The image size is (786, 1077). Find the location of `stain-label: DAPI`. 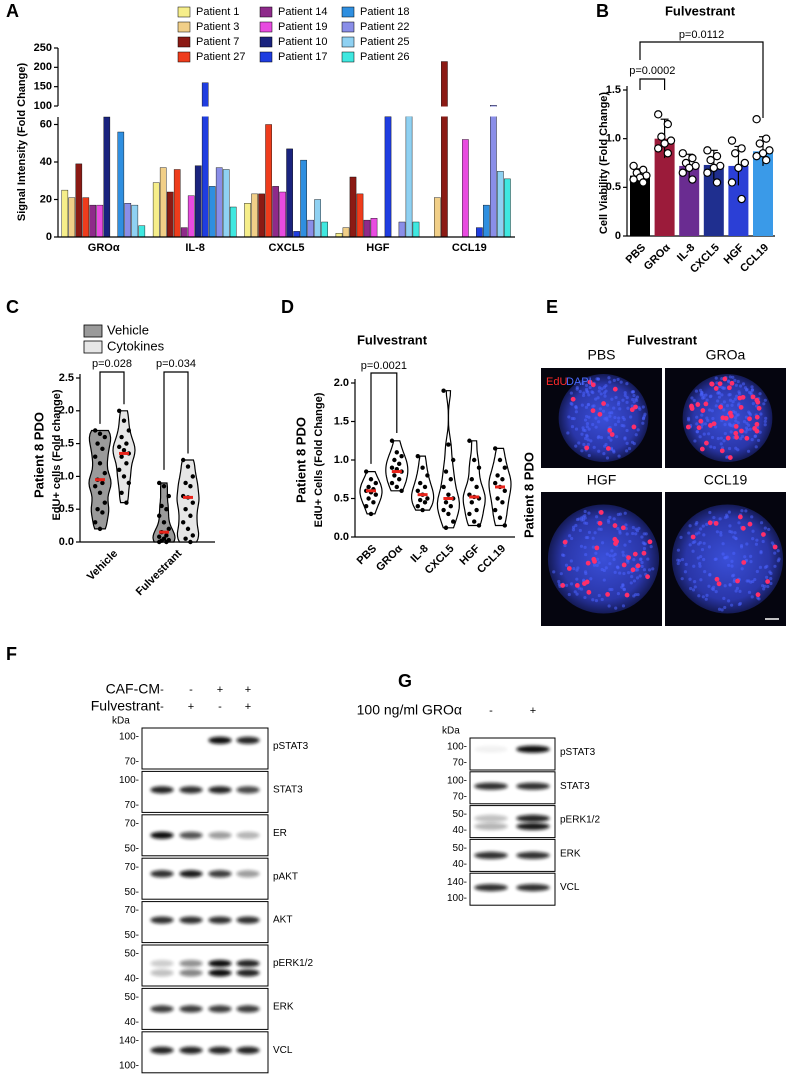

stain-label: DAPI is located at coordinates (579, 382).